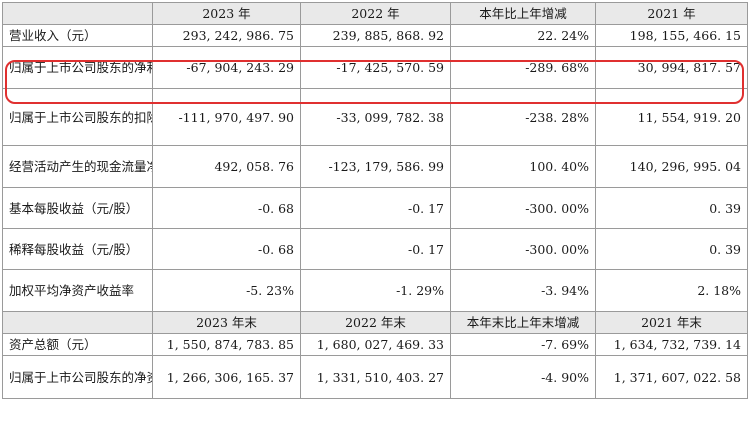 The width and height of the screenshot is (750, 434). What do you see at coordinates (671, 67) in the screenshot?
I see `value-cell: 30, 994, 817. 57` at bounding box center [671, 67].